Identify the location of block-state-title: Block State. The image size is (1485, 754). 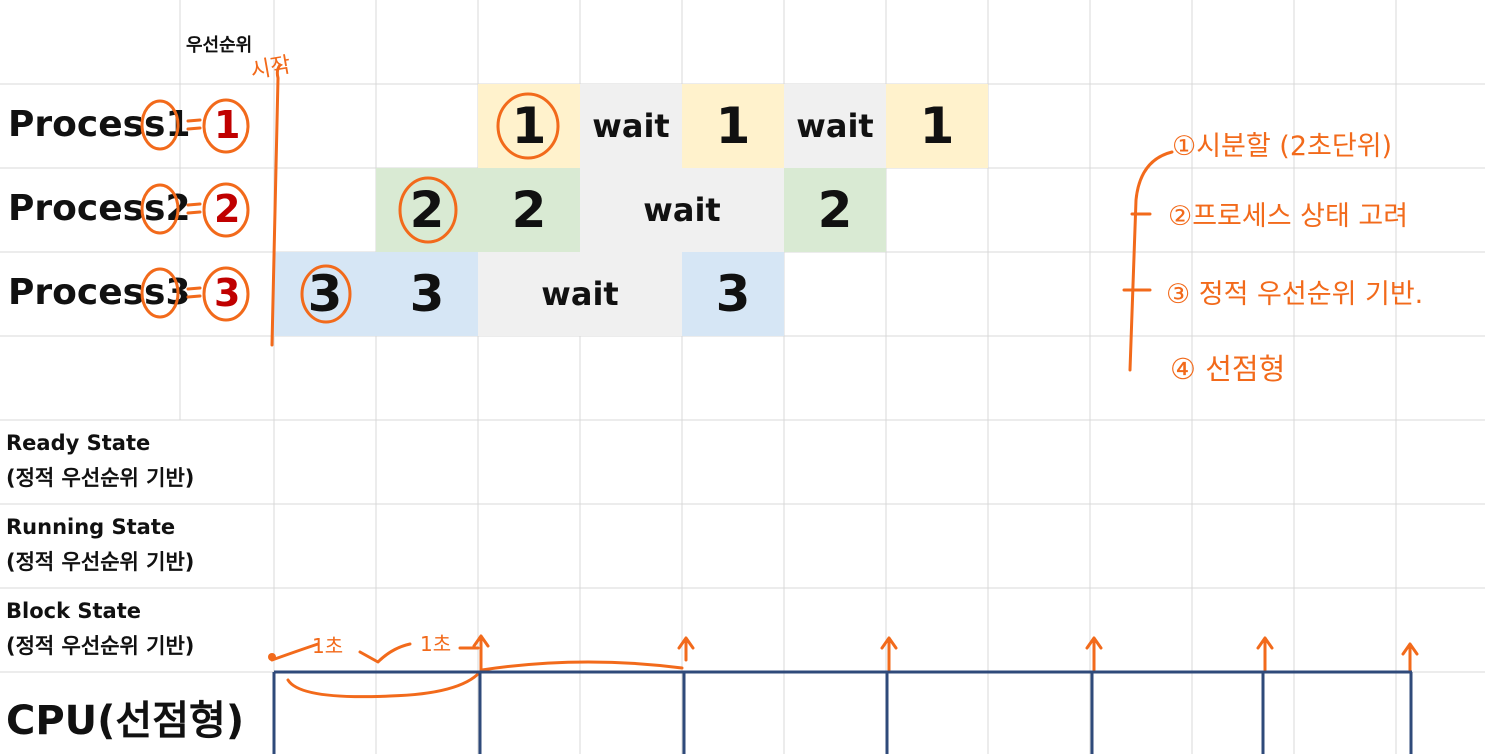
(73, 611).